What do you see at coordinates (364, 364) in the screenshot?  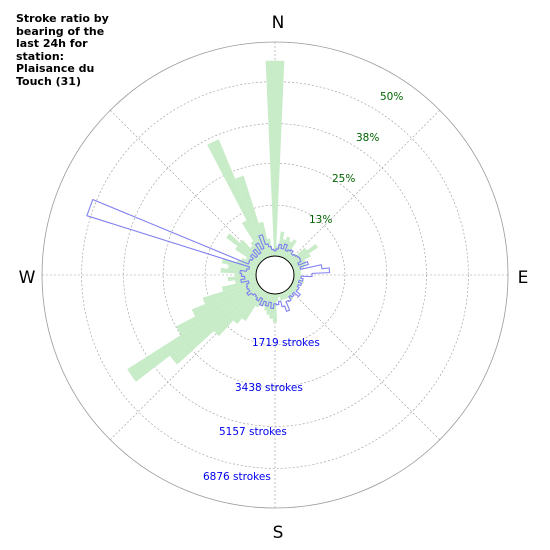 I see `grid-spoke` at bounding box center [364, 364].